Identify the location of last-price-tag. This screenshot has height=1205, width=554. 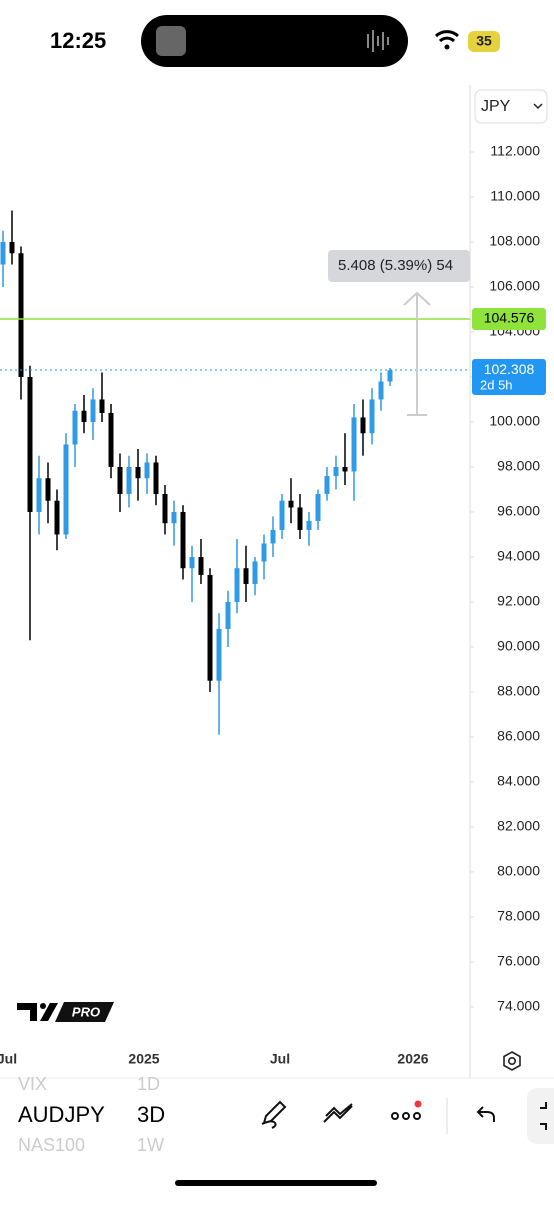
(509, 377).